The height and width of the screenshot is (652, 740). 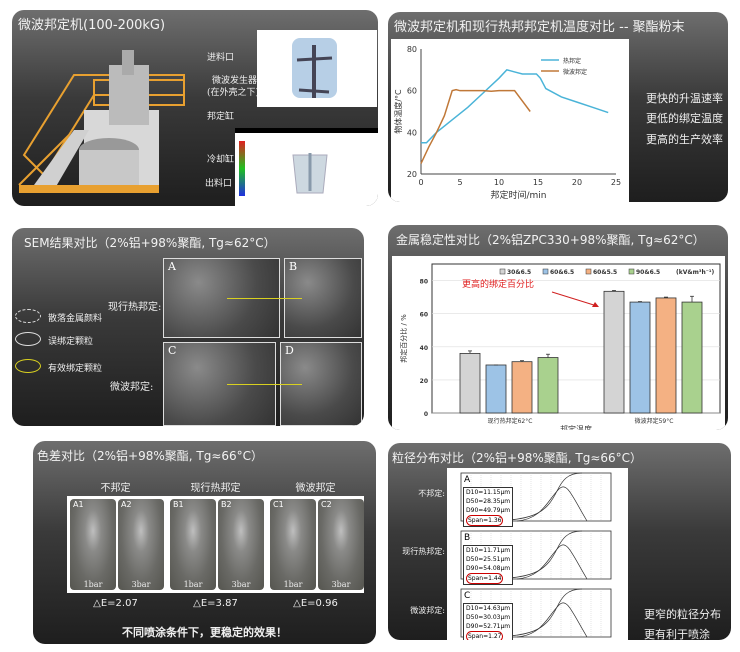 What do you see at coordinates (498, 284) in the screenshot?
I see `annotation-label: 更高的绑定百分比` at bounding box center [498, 284].